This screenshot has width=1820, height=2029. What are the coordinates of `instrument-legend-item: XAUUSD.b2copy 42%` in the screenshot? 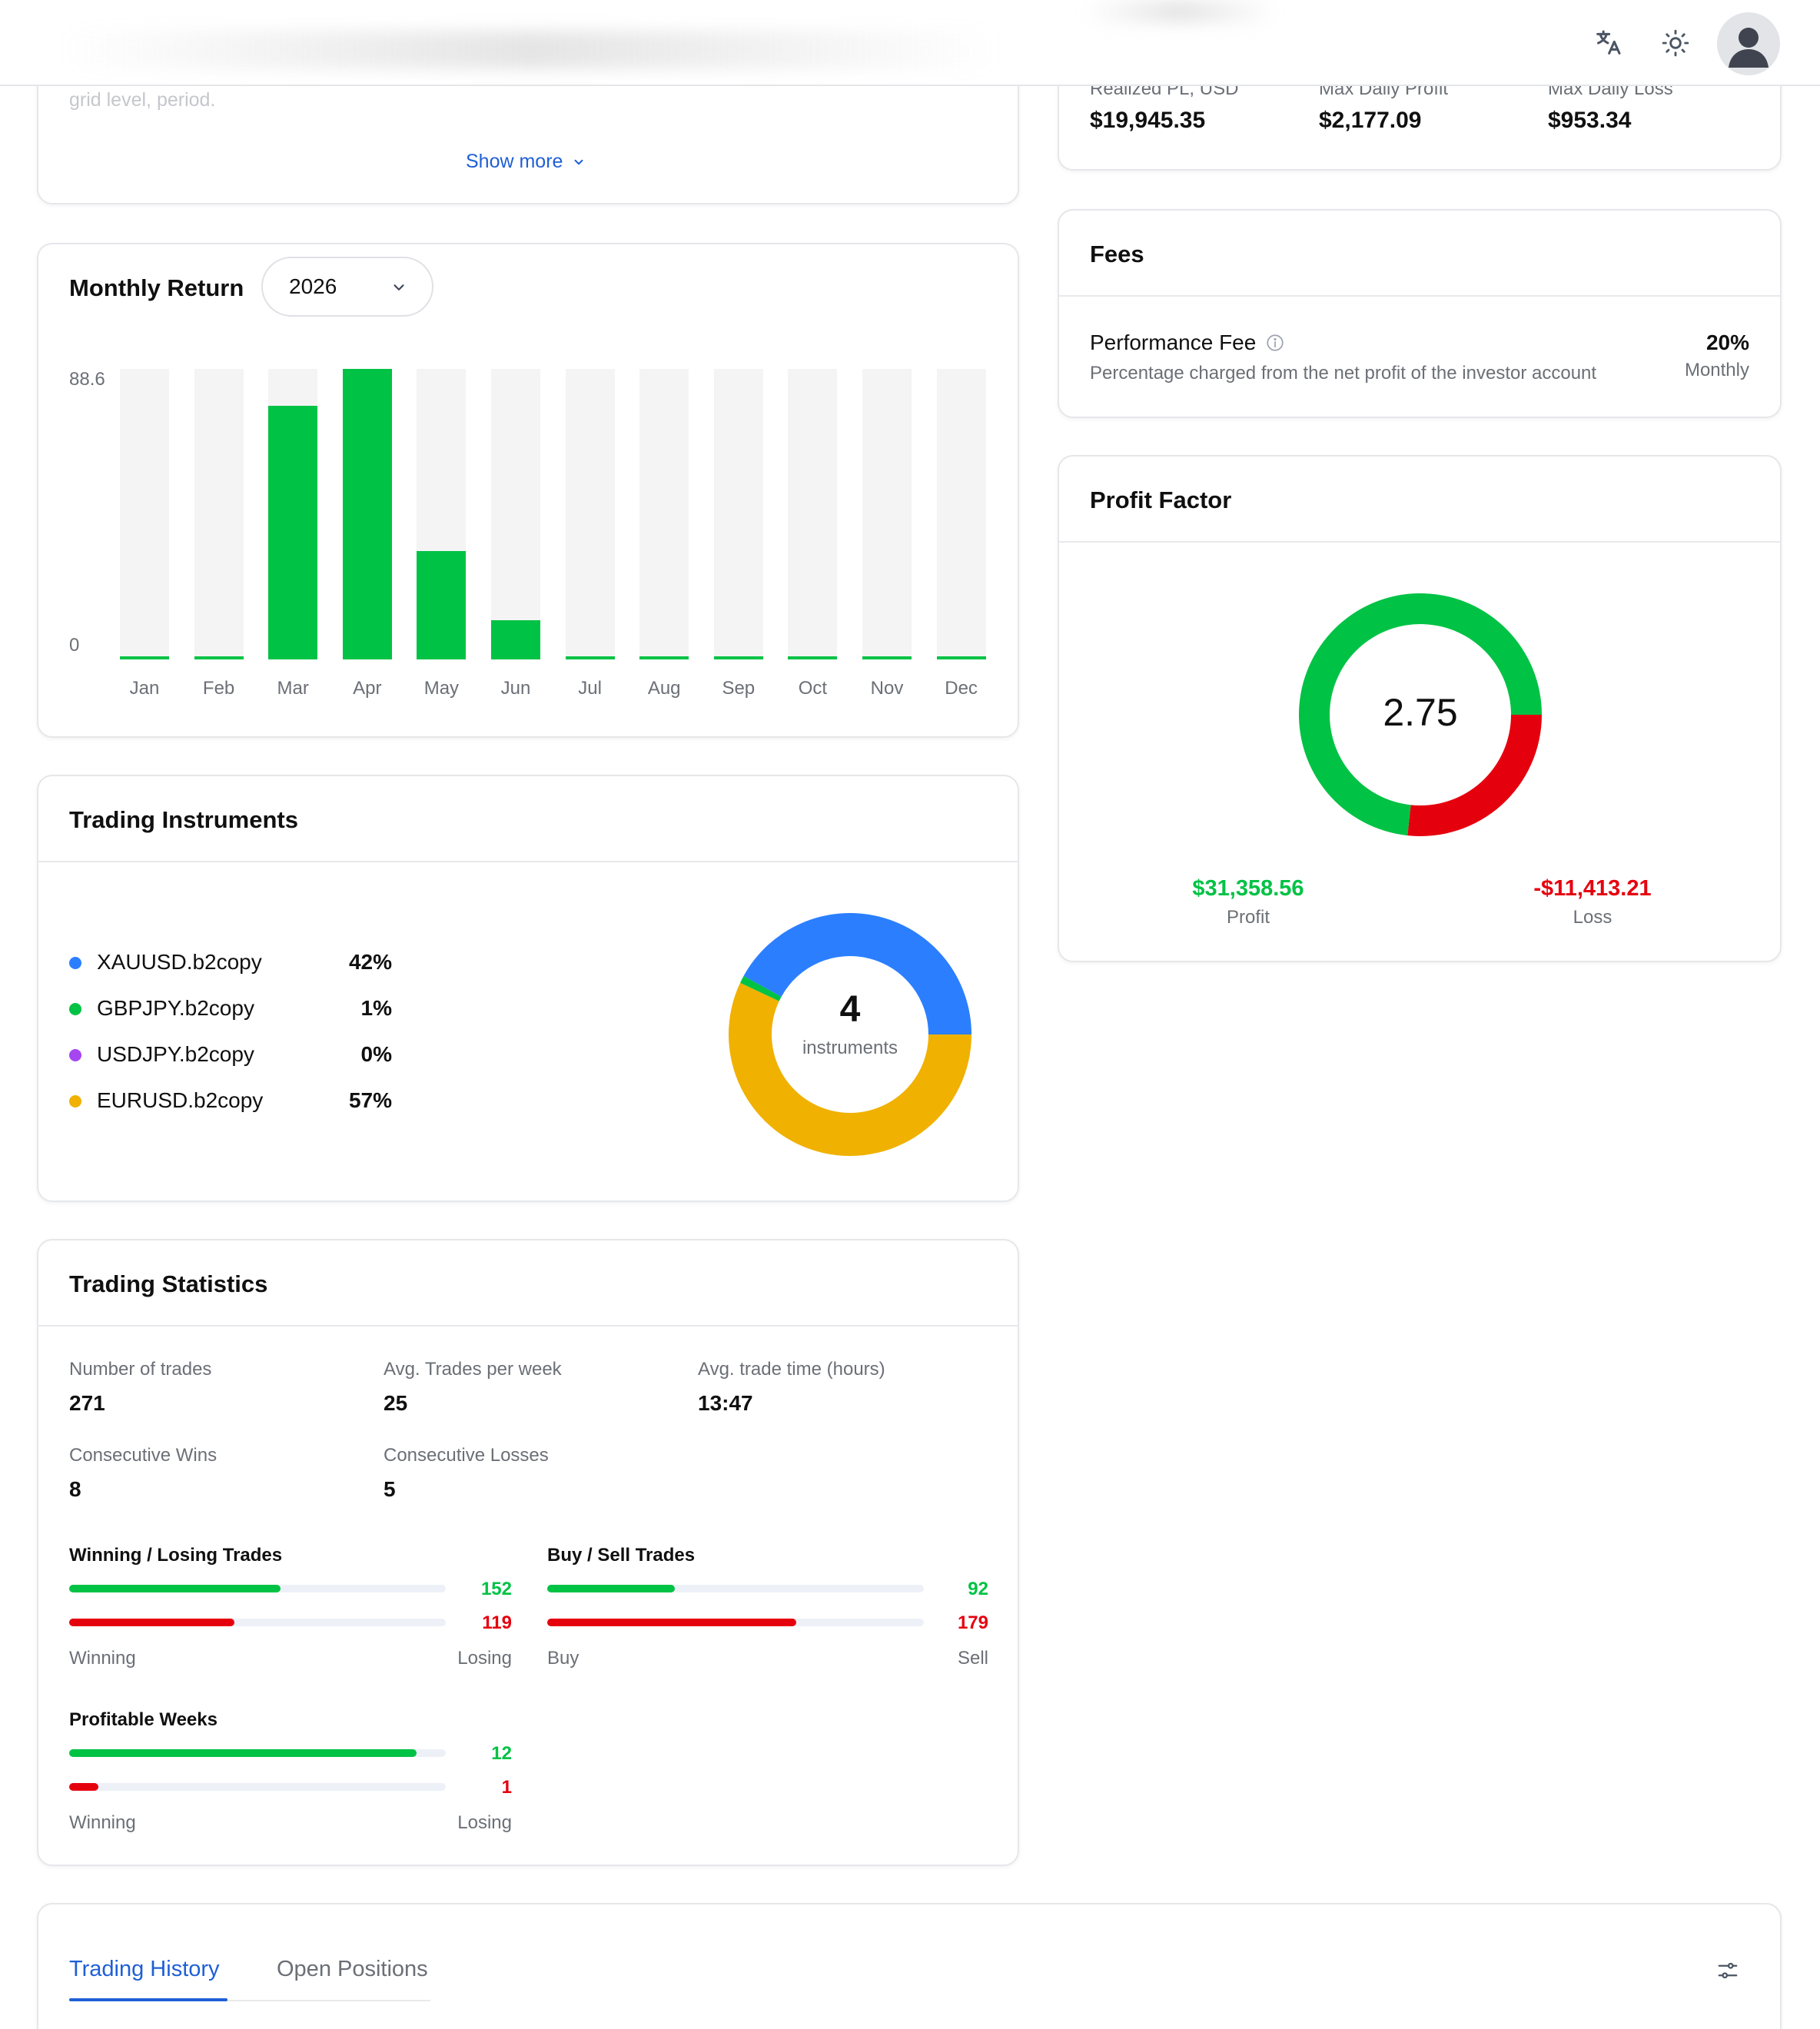 It's located at (230, 962).